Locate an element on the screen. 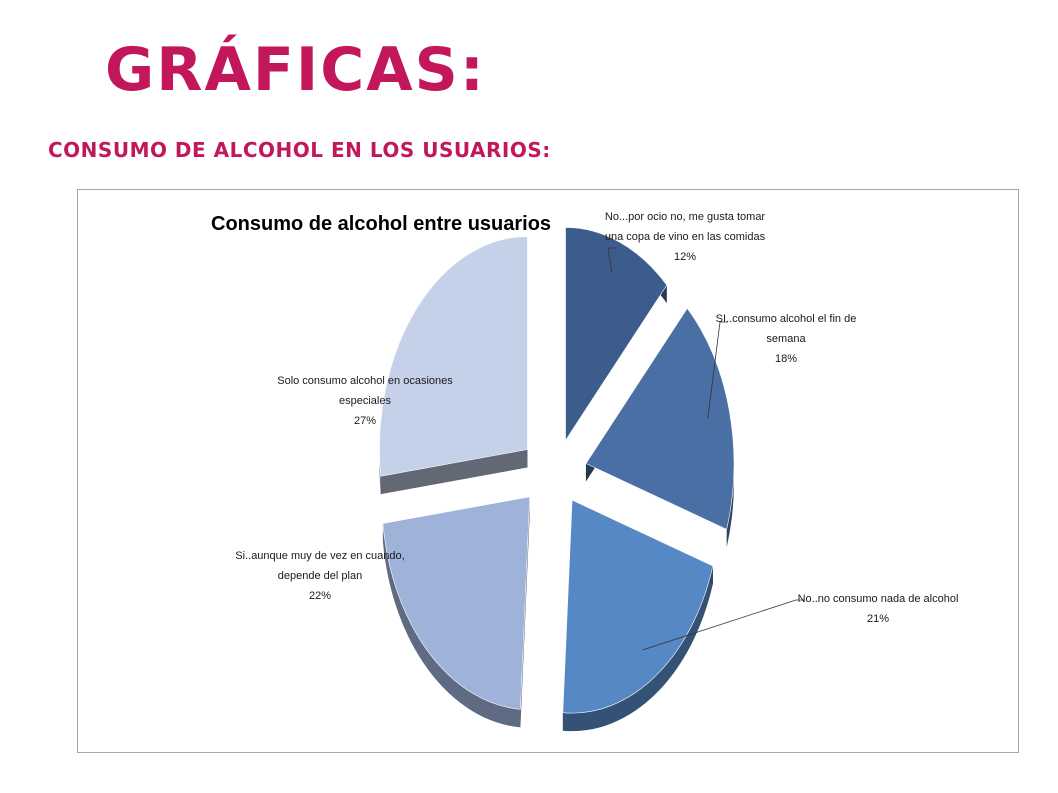 The image size is (1058, 793). slice-label-1-0: SI..consumo alcohol el fin de is located at coordinates (786, 319).